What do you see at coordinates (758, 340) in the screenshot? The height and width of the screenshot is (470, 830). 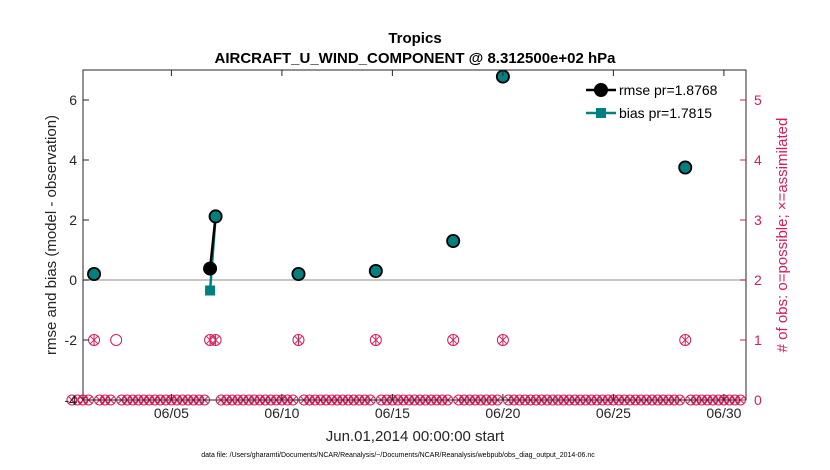 I see `y2-tick-label: 1` at bounding box center [758, 340].